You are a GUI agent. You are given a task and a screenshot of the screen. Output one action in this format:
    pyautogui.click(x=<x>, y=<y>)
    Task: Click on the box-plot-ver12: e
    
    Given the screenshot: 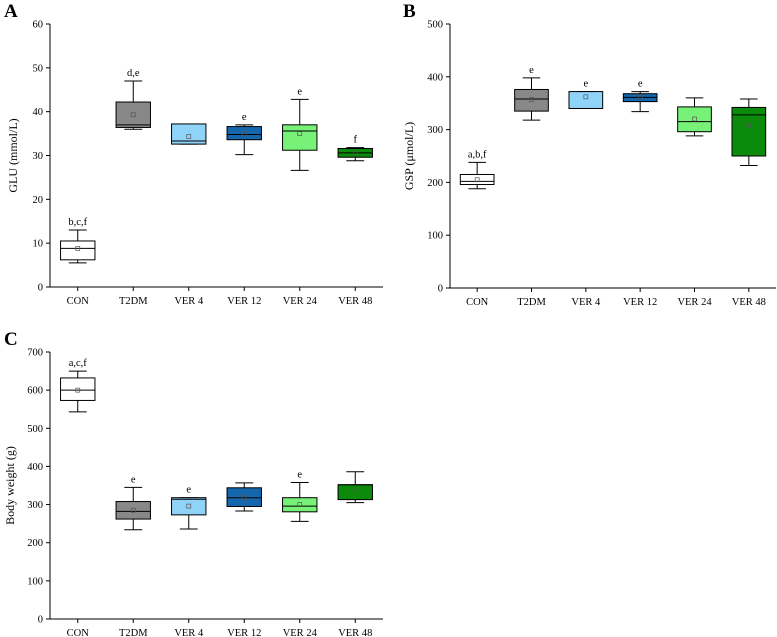 What is the action you would take?
    pyautogui.click(x=244, y=134)
    